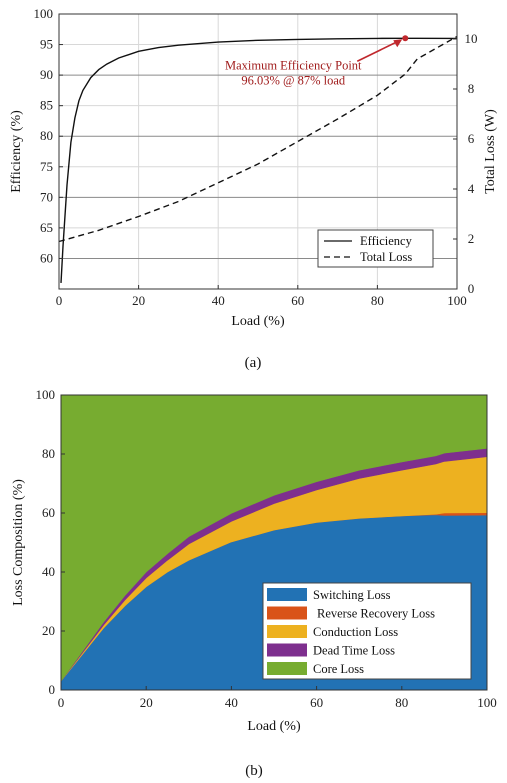  I want to click on chart-b-y-axis-label: Loss Composition (%), so click(18, 542).